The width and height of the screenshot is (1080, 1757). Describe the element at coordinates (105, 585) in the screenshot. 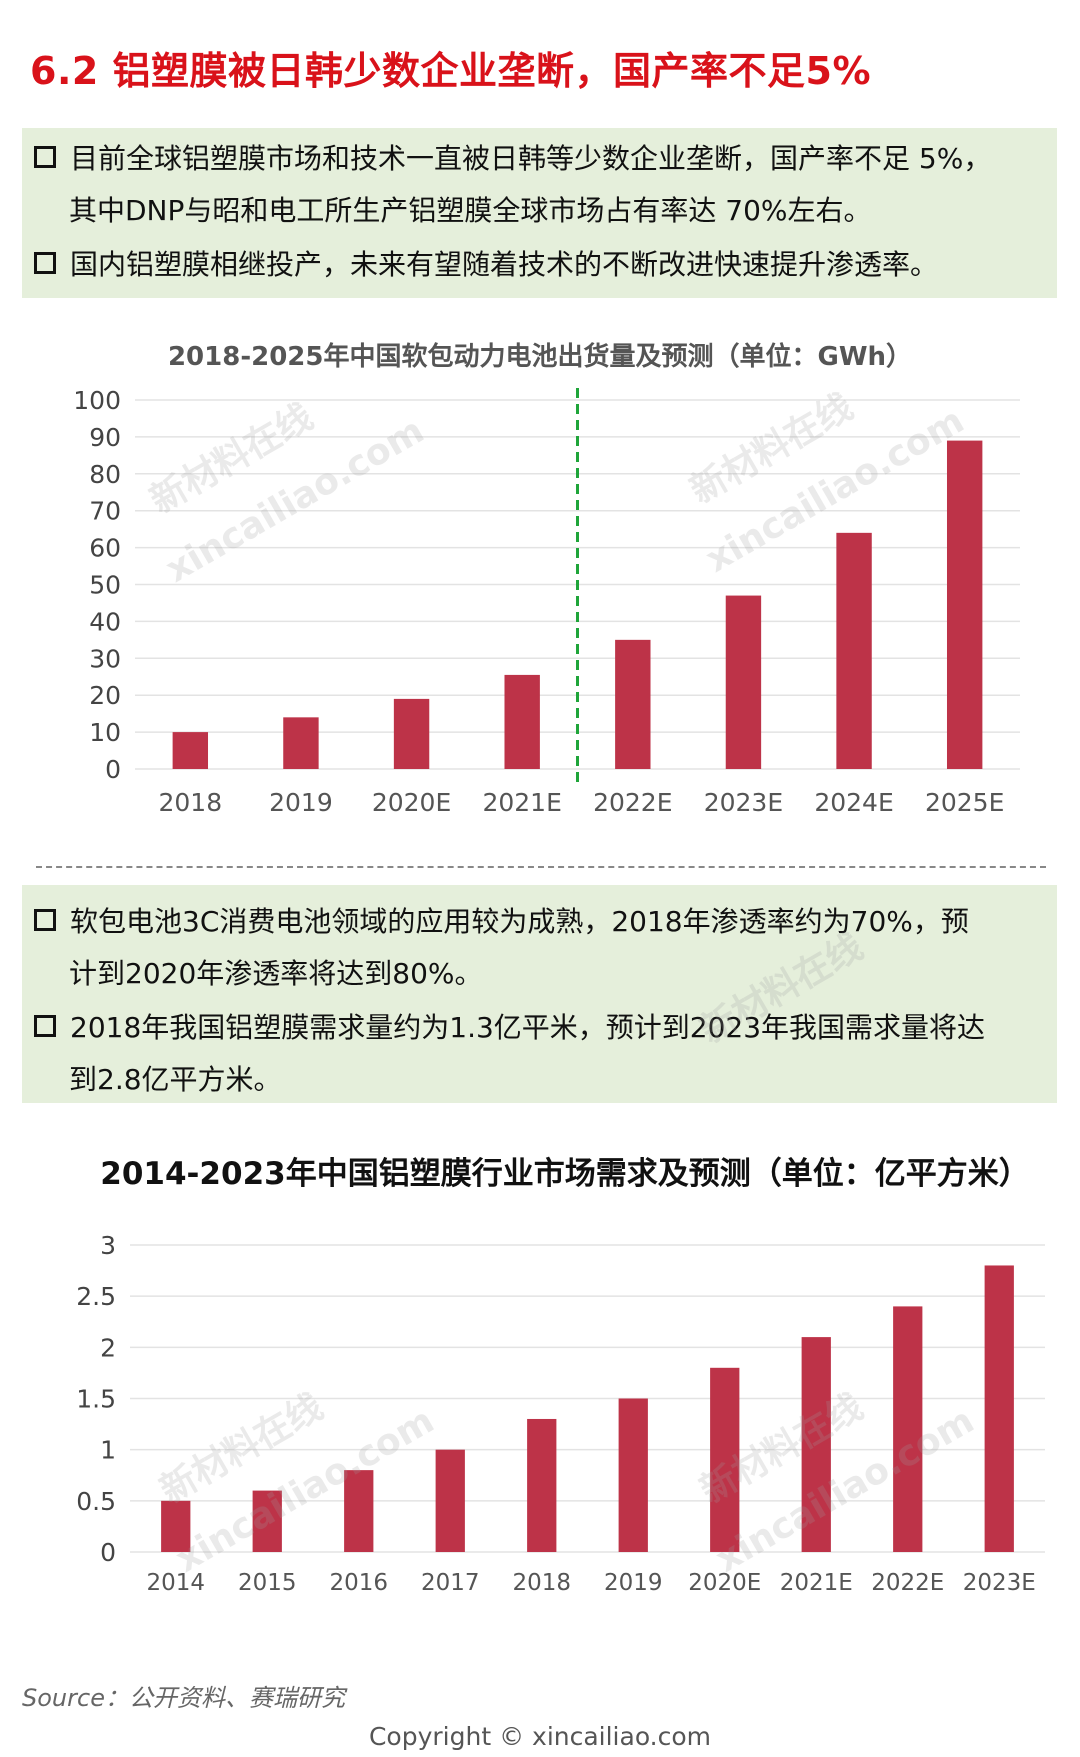

I see `y-tick-label: 50` at that location.